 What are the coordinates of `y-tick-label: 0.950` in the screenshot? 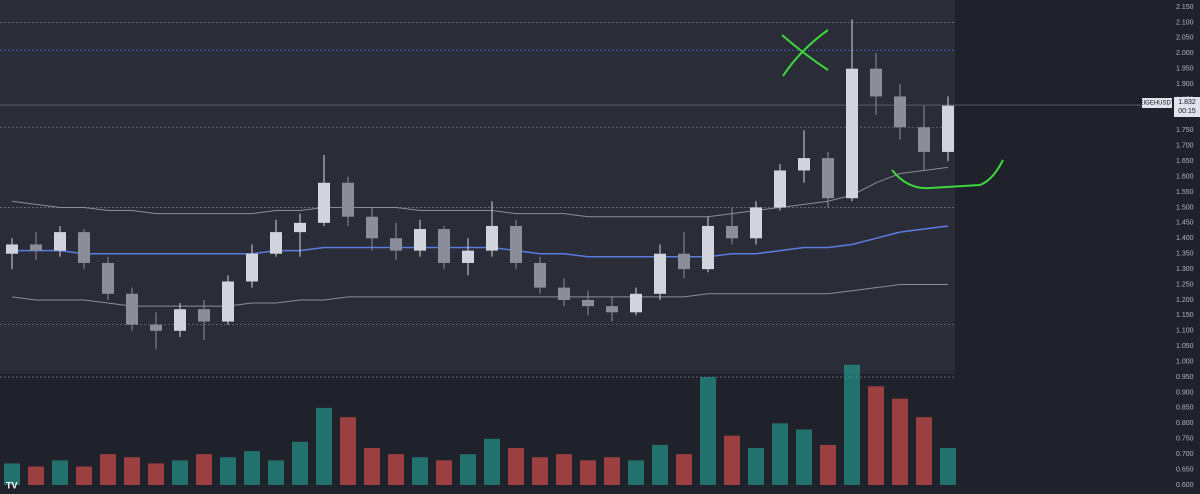 It's located at (1185, 377).